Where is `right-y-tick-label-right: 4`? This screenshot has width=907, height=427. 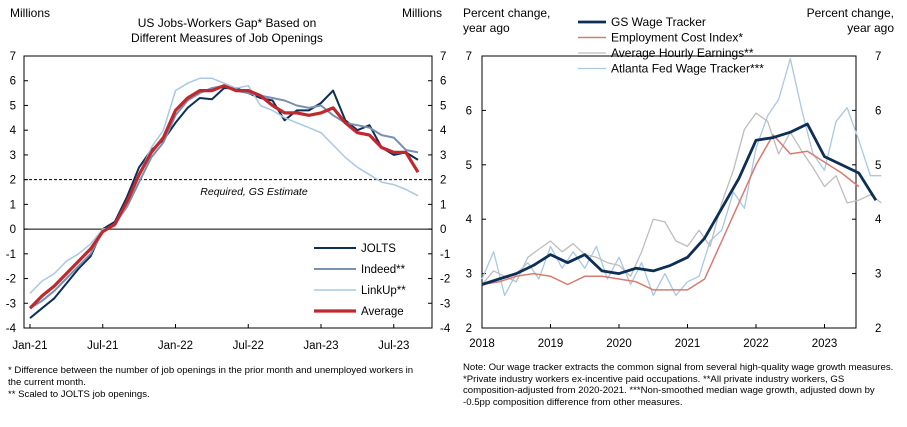
right-y-tick-label-right: 4 is located at coordinates (878, 220).